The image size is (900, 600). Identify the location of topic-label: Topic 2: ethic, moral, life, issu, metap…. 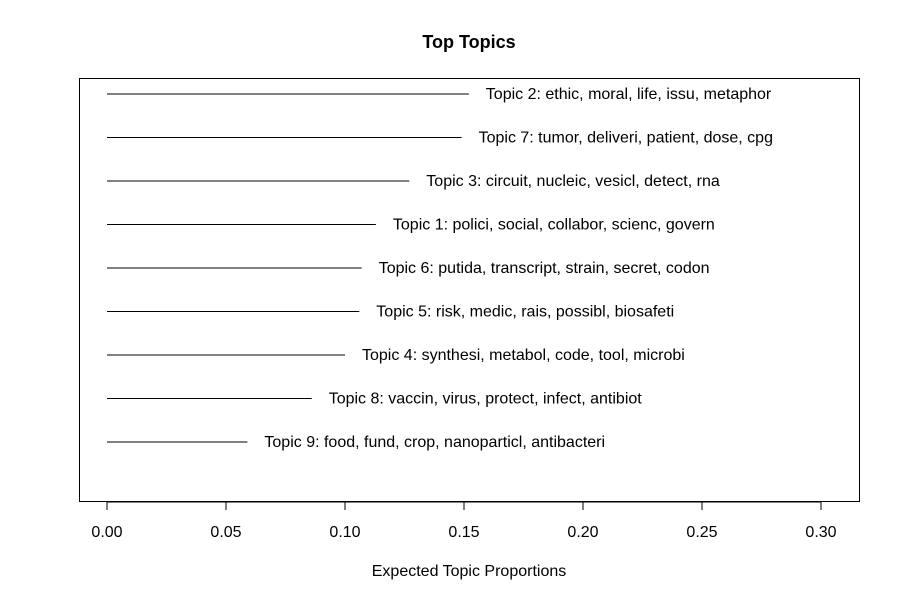
(629, 94).